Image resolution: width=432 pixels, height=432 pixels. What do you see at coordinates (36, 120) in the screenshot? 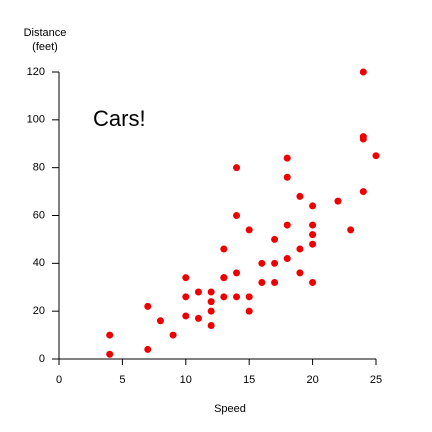
I see `y-tick-label: 100` at bounding box center [36, 120].